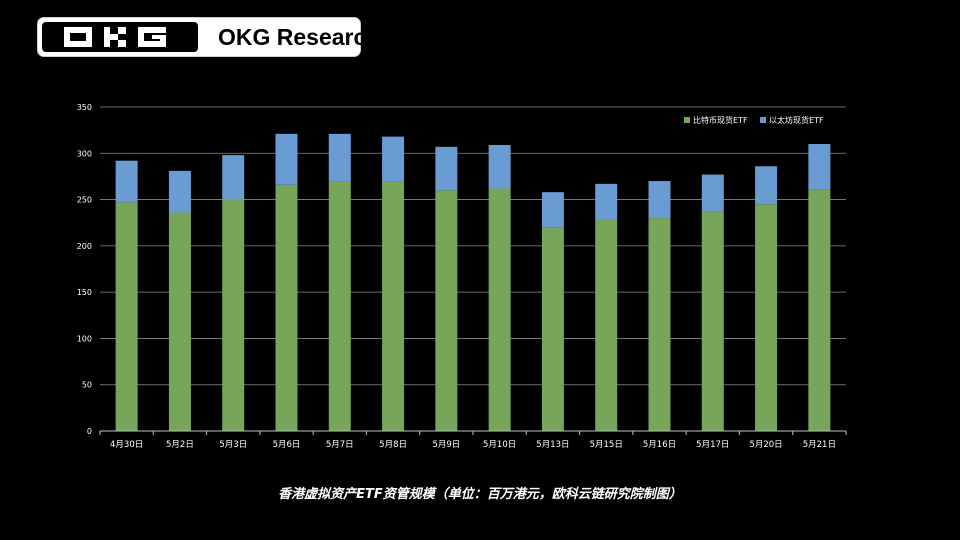 This screenshot has width=960, height=540. Describe the element at coordinates (180, 445) in the screenshot. I see `x-tick-label: 5月2日` at that location.